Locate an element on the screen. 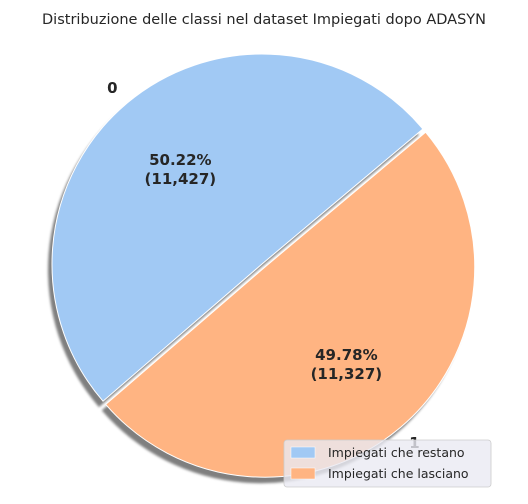 The image size is (528, 504). legend-label-restano: Impiegati che restano is located at coordinates (396, 452).